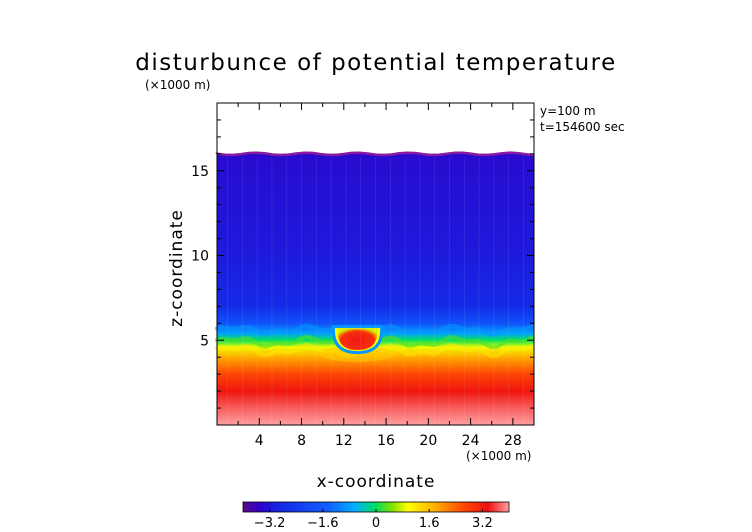 The image size is (752, 532). Describe the element at coordinates (386, 441) in the screenshot. I see `x-tick-label: 16` at that location.